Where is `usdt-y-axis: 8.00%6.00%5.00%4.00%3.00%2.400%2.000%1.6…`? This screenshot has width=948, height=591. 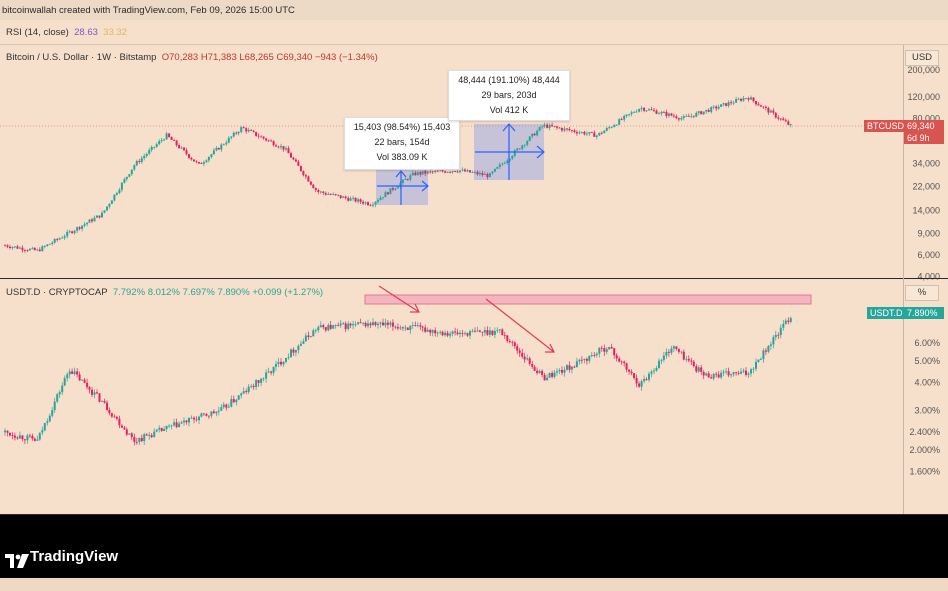 usdt-y-axis: 8.00%6.00%5.00%4.00%3.00%2.400%2.000%1.6… is located at coordinates (924, 393).